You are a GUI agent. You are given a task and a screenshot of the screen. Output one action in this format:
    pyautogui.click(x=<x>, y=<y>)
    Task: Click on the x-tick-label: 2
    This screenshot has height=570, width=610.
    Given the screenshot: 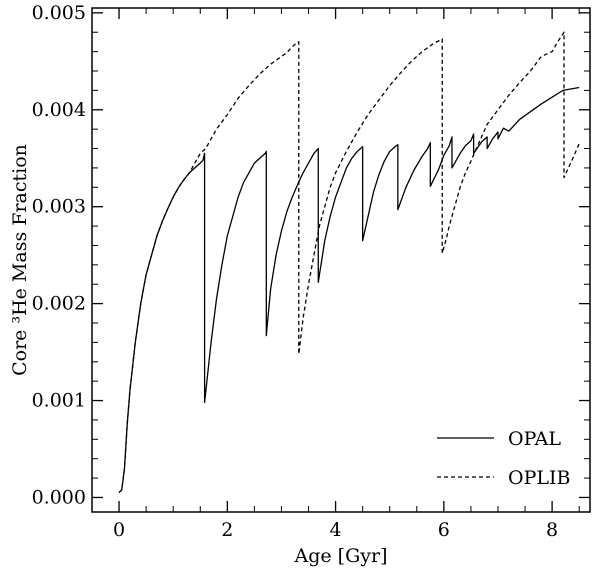 What is the action you would take?
    pyautogui.click(x=227, y=530)
    